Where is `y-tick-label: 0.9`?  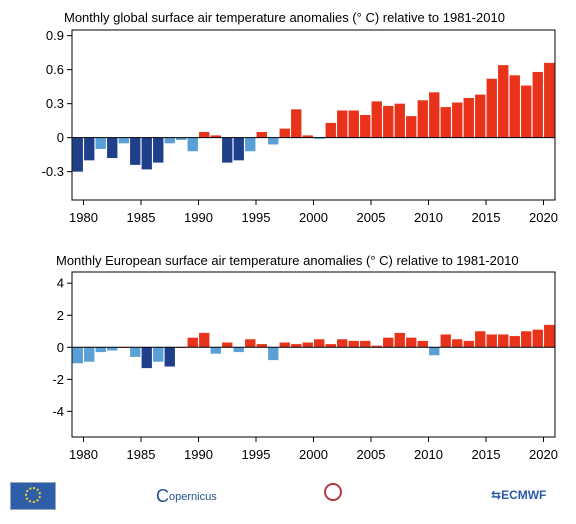
y-tick-label: 0.9 is located at coordinates (55, 35).